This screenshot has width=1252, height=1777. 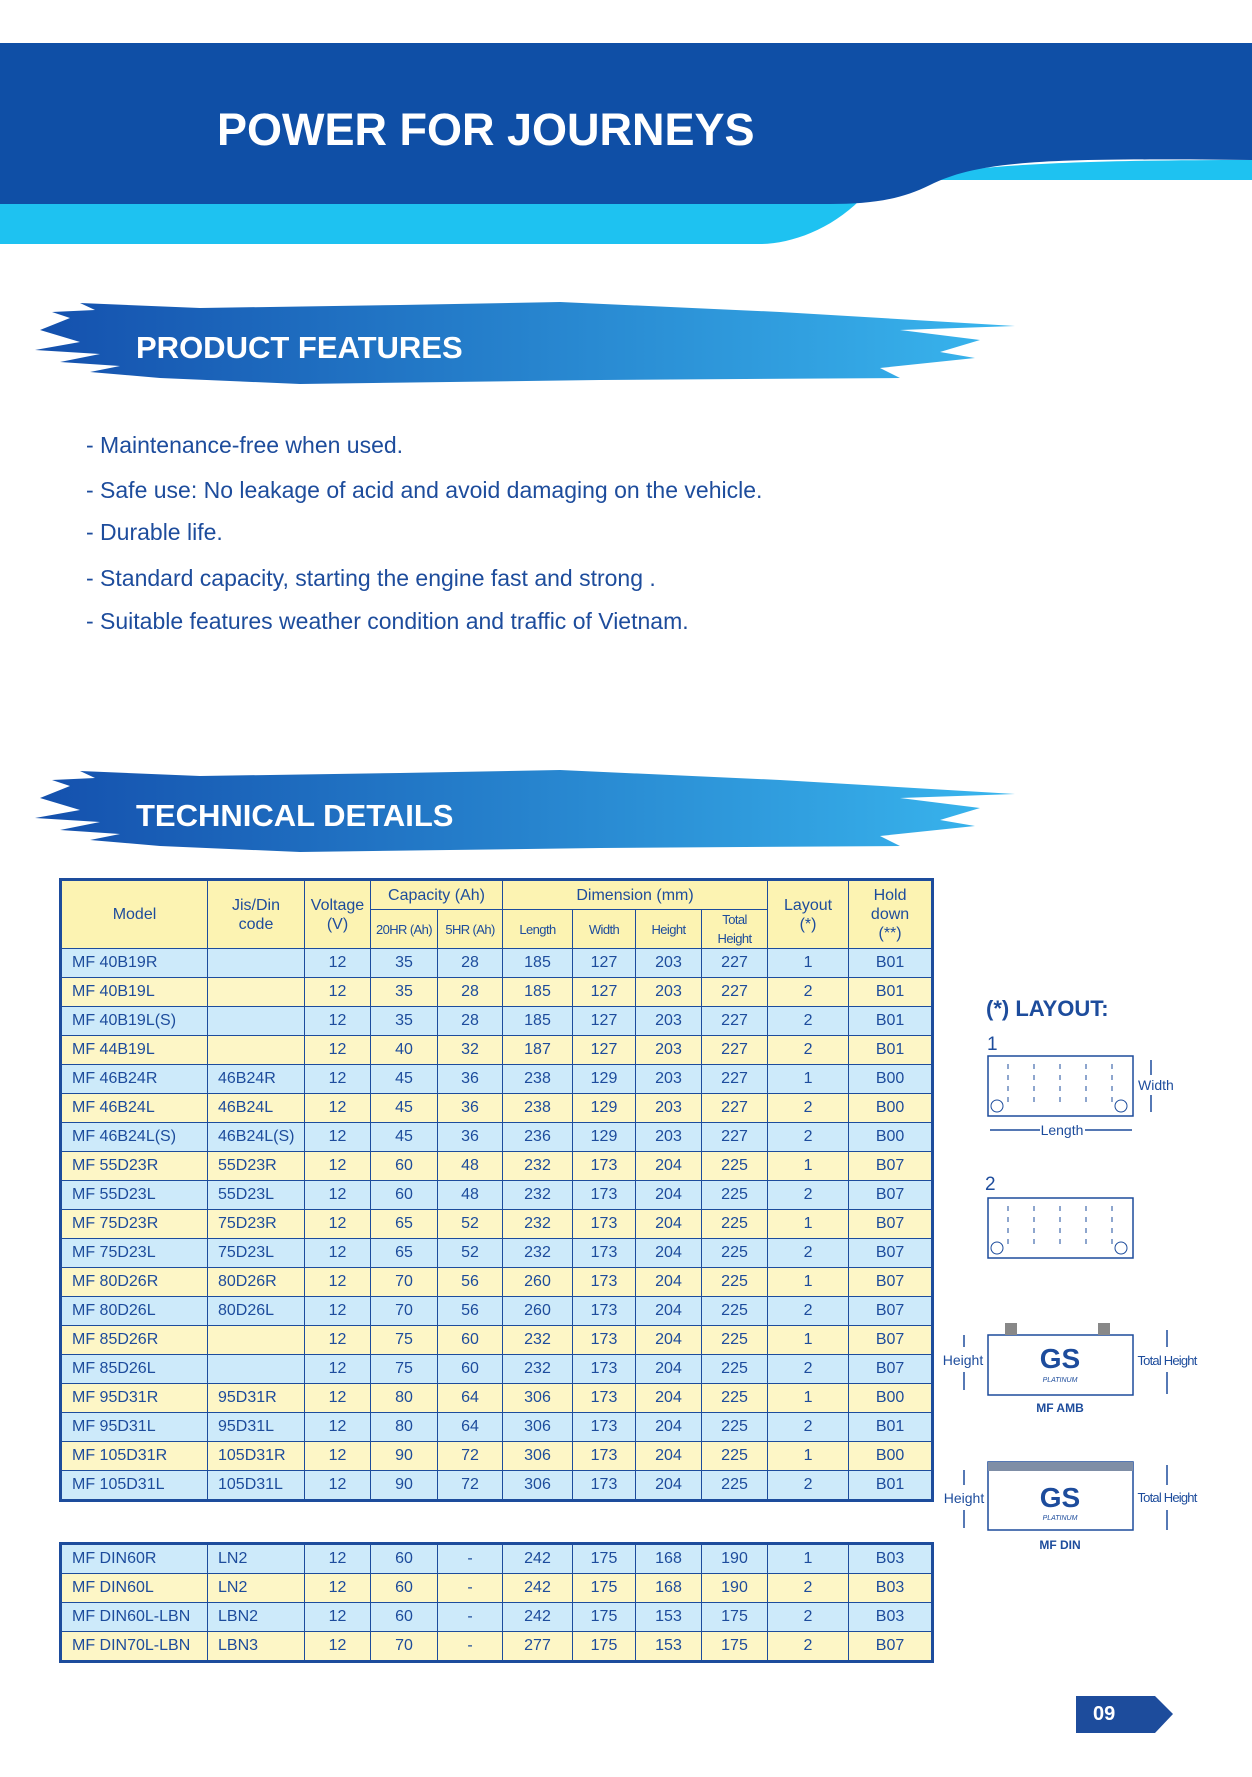 What do you see at coordinates (808, 914) in the screenshot?
I see `header: Layout (*)` at bounding box center [808, 914].